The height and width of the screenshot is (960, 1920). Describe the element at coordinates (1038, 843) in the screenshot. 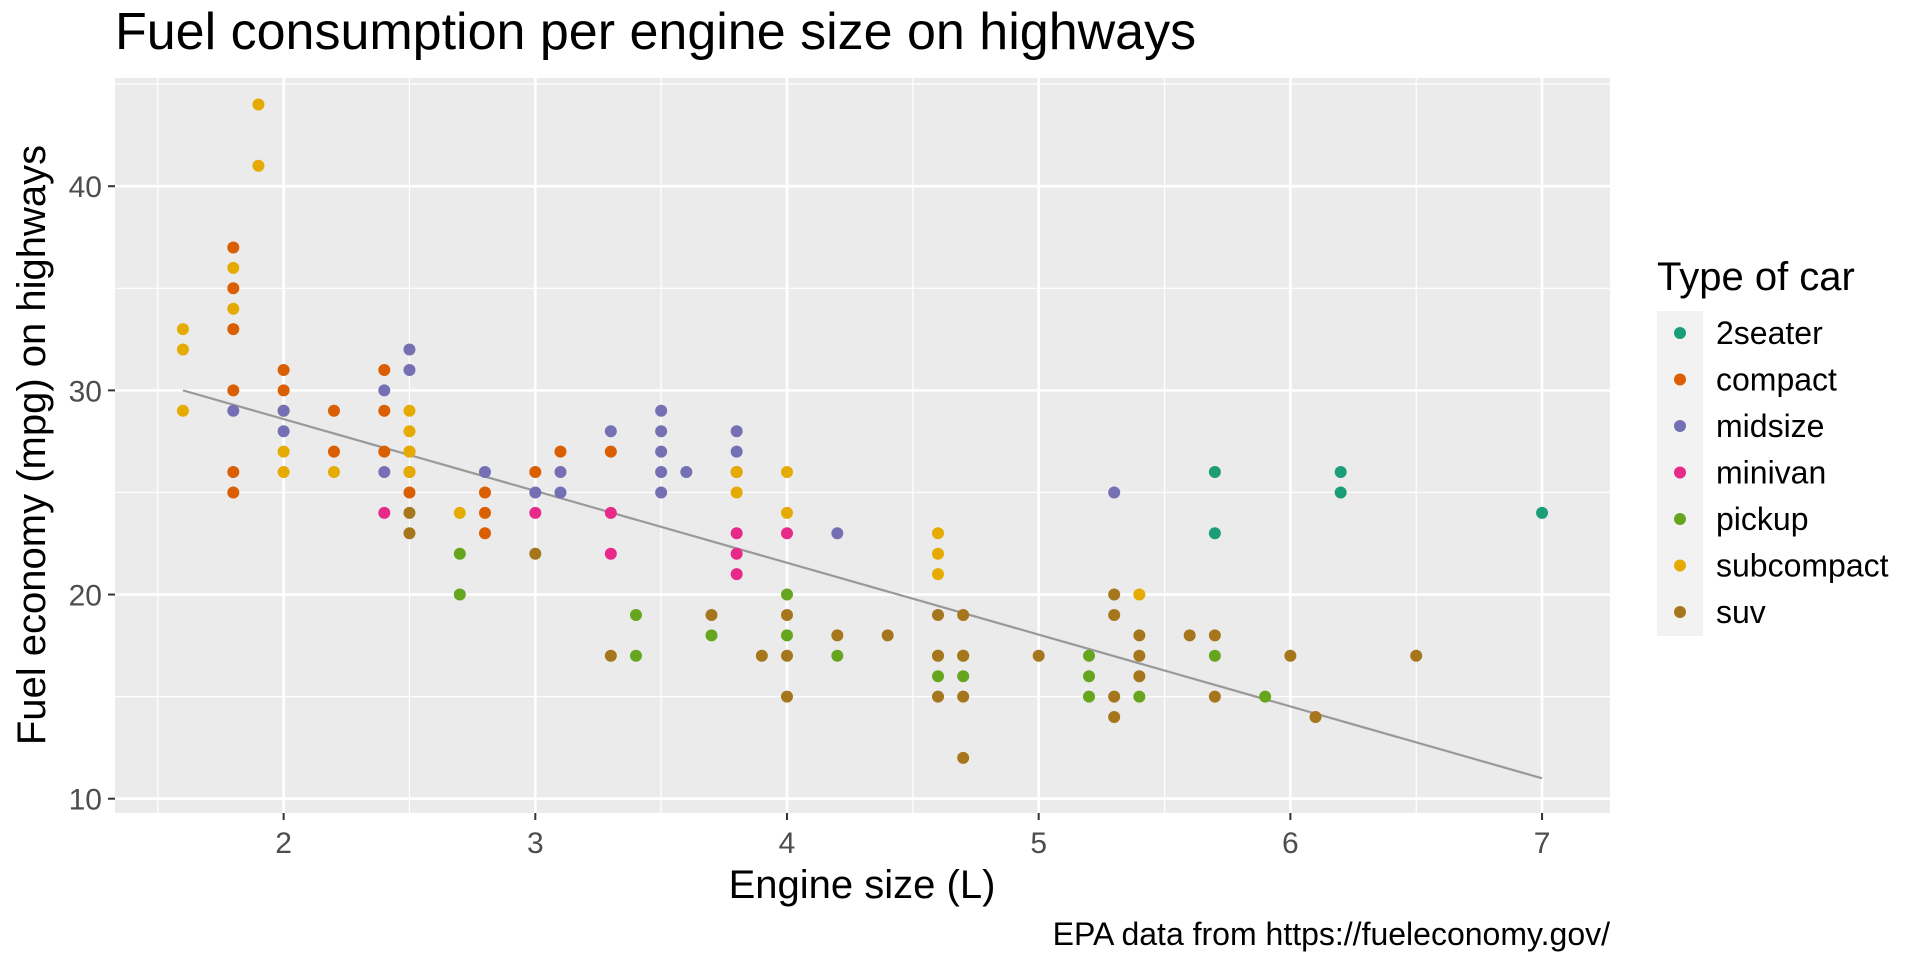

I see `x-tick-label: 5` at that location.